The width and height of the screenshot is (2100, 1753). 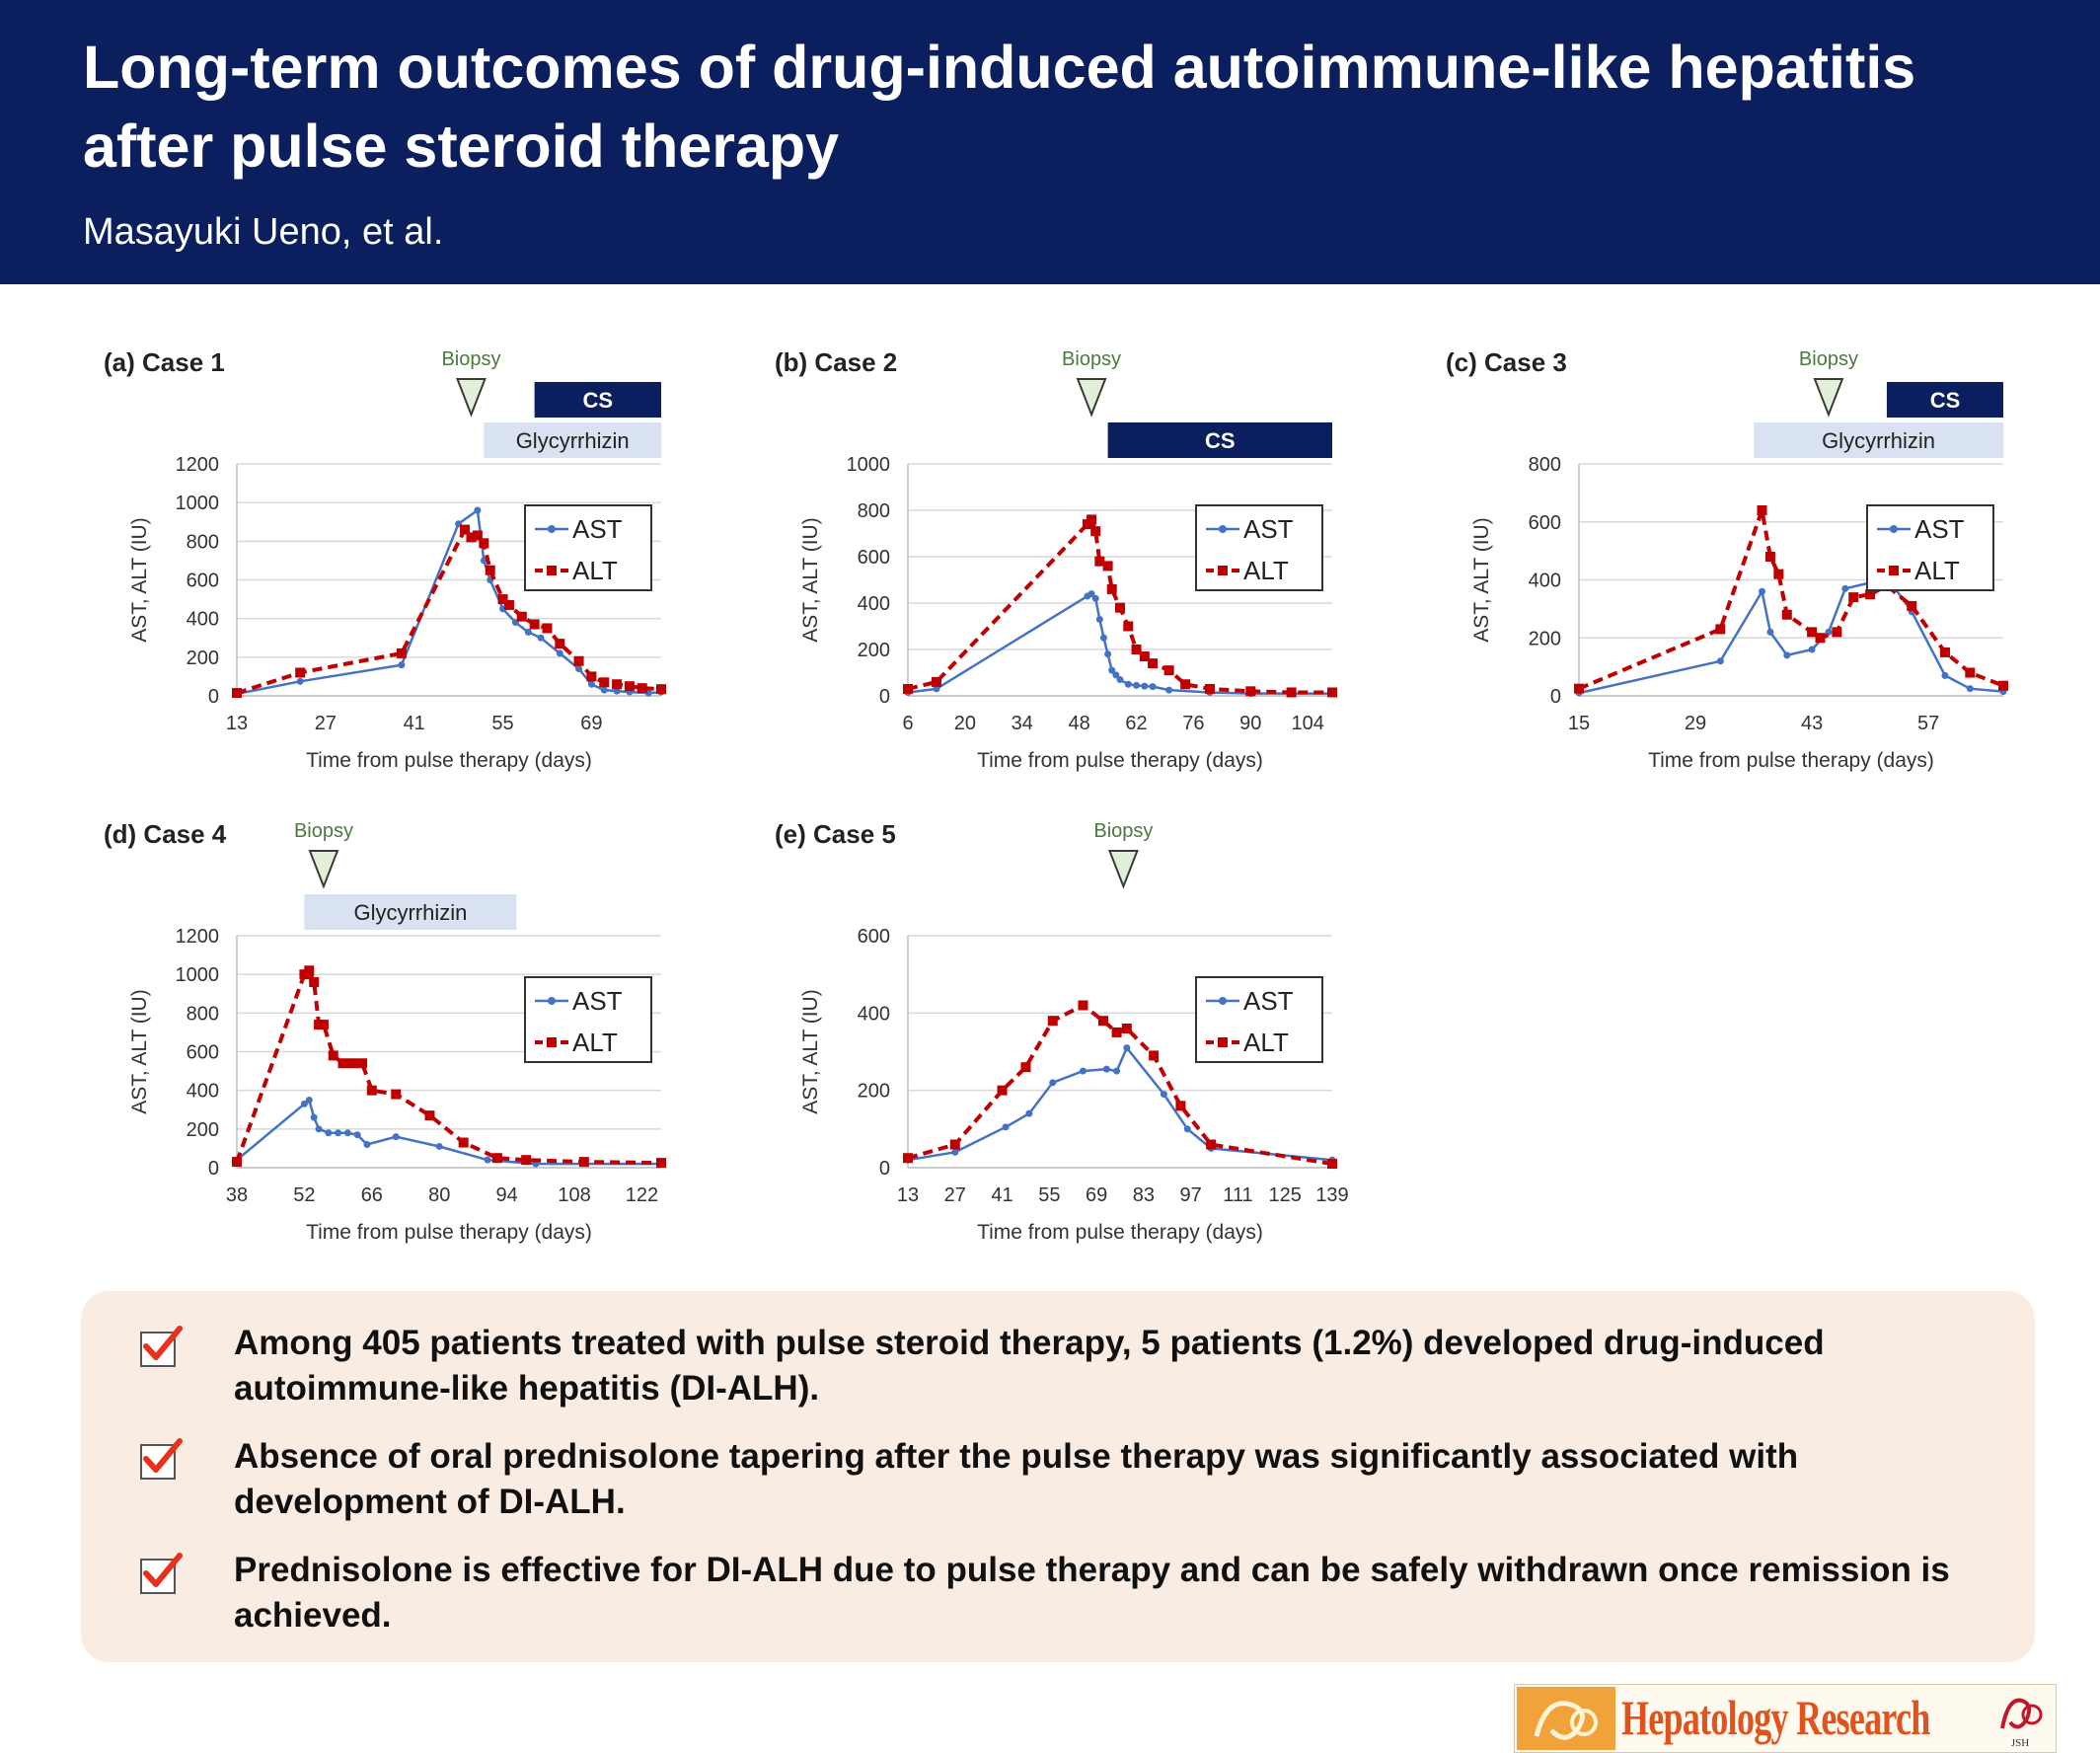 What do you see at coordinates (1928, 724) in the screenshot?
I see `x-tick-label: 57` at bounding box center [1928, 724].